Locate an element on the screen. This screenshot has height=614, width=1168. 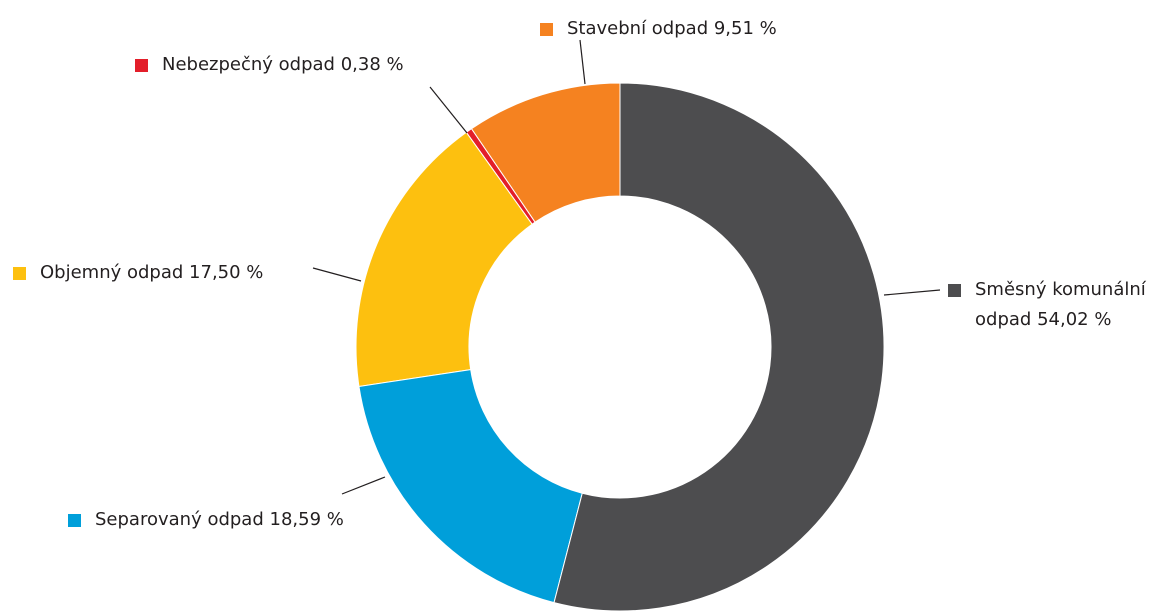
slice-label: Nebezpečný odpad 0,38 % is located at coordinates (283, 65).